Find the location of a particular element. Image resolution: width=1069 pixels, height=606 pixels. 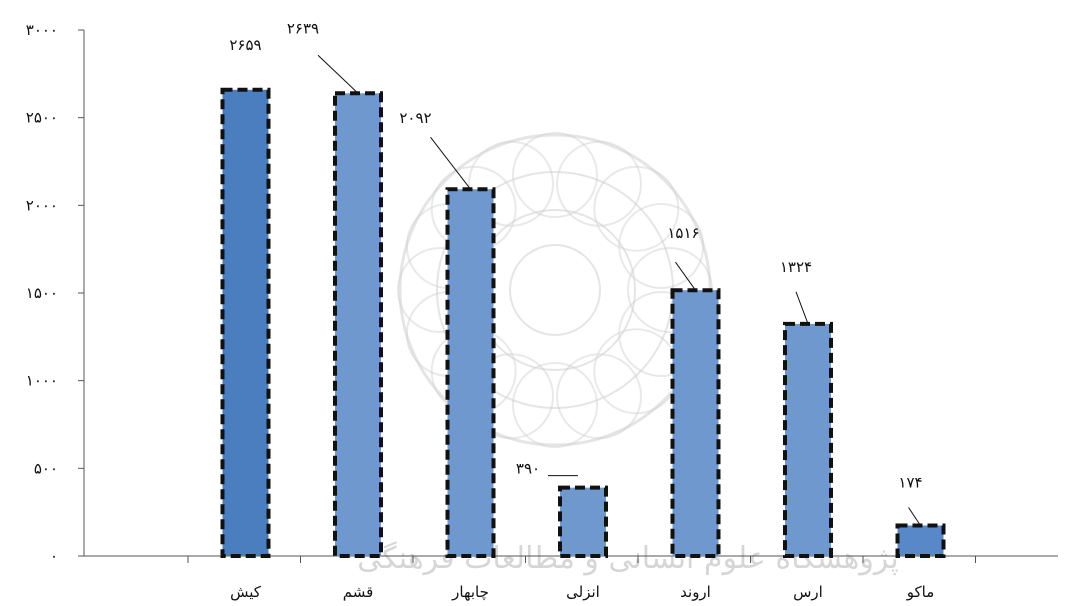

x-tick-label: انزلی is located at coordinates (583, 592).